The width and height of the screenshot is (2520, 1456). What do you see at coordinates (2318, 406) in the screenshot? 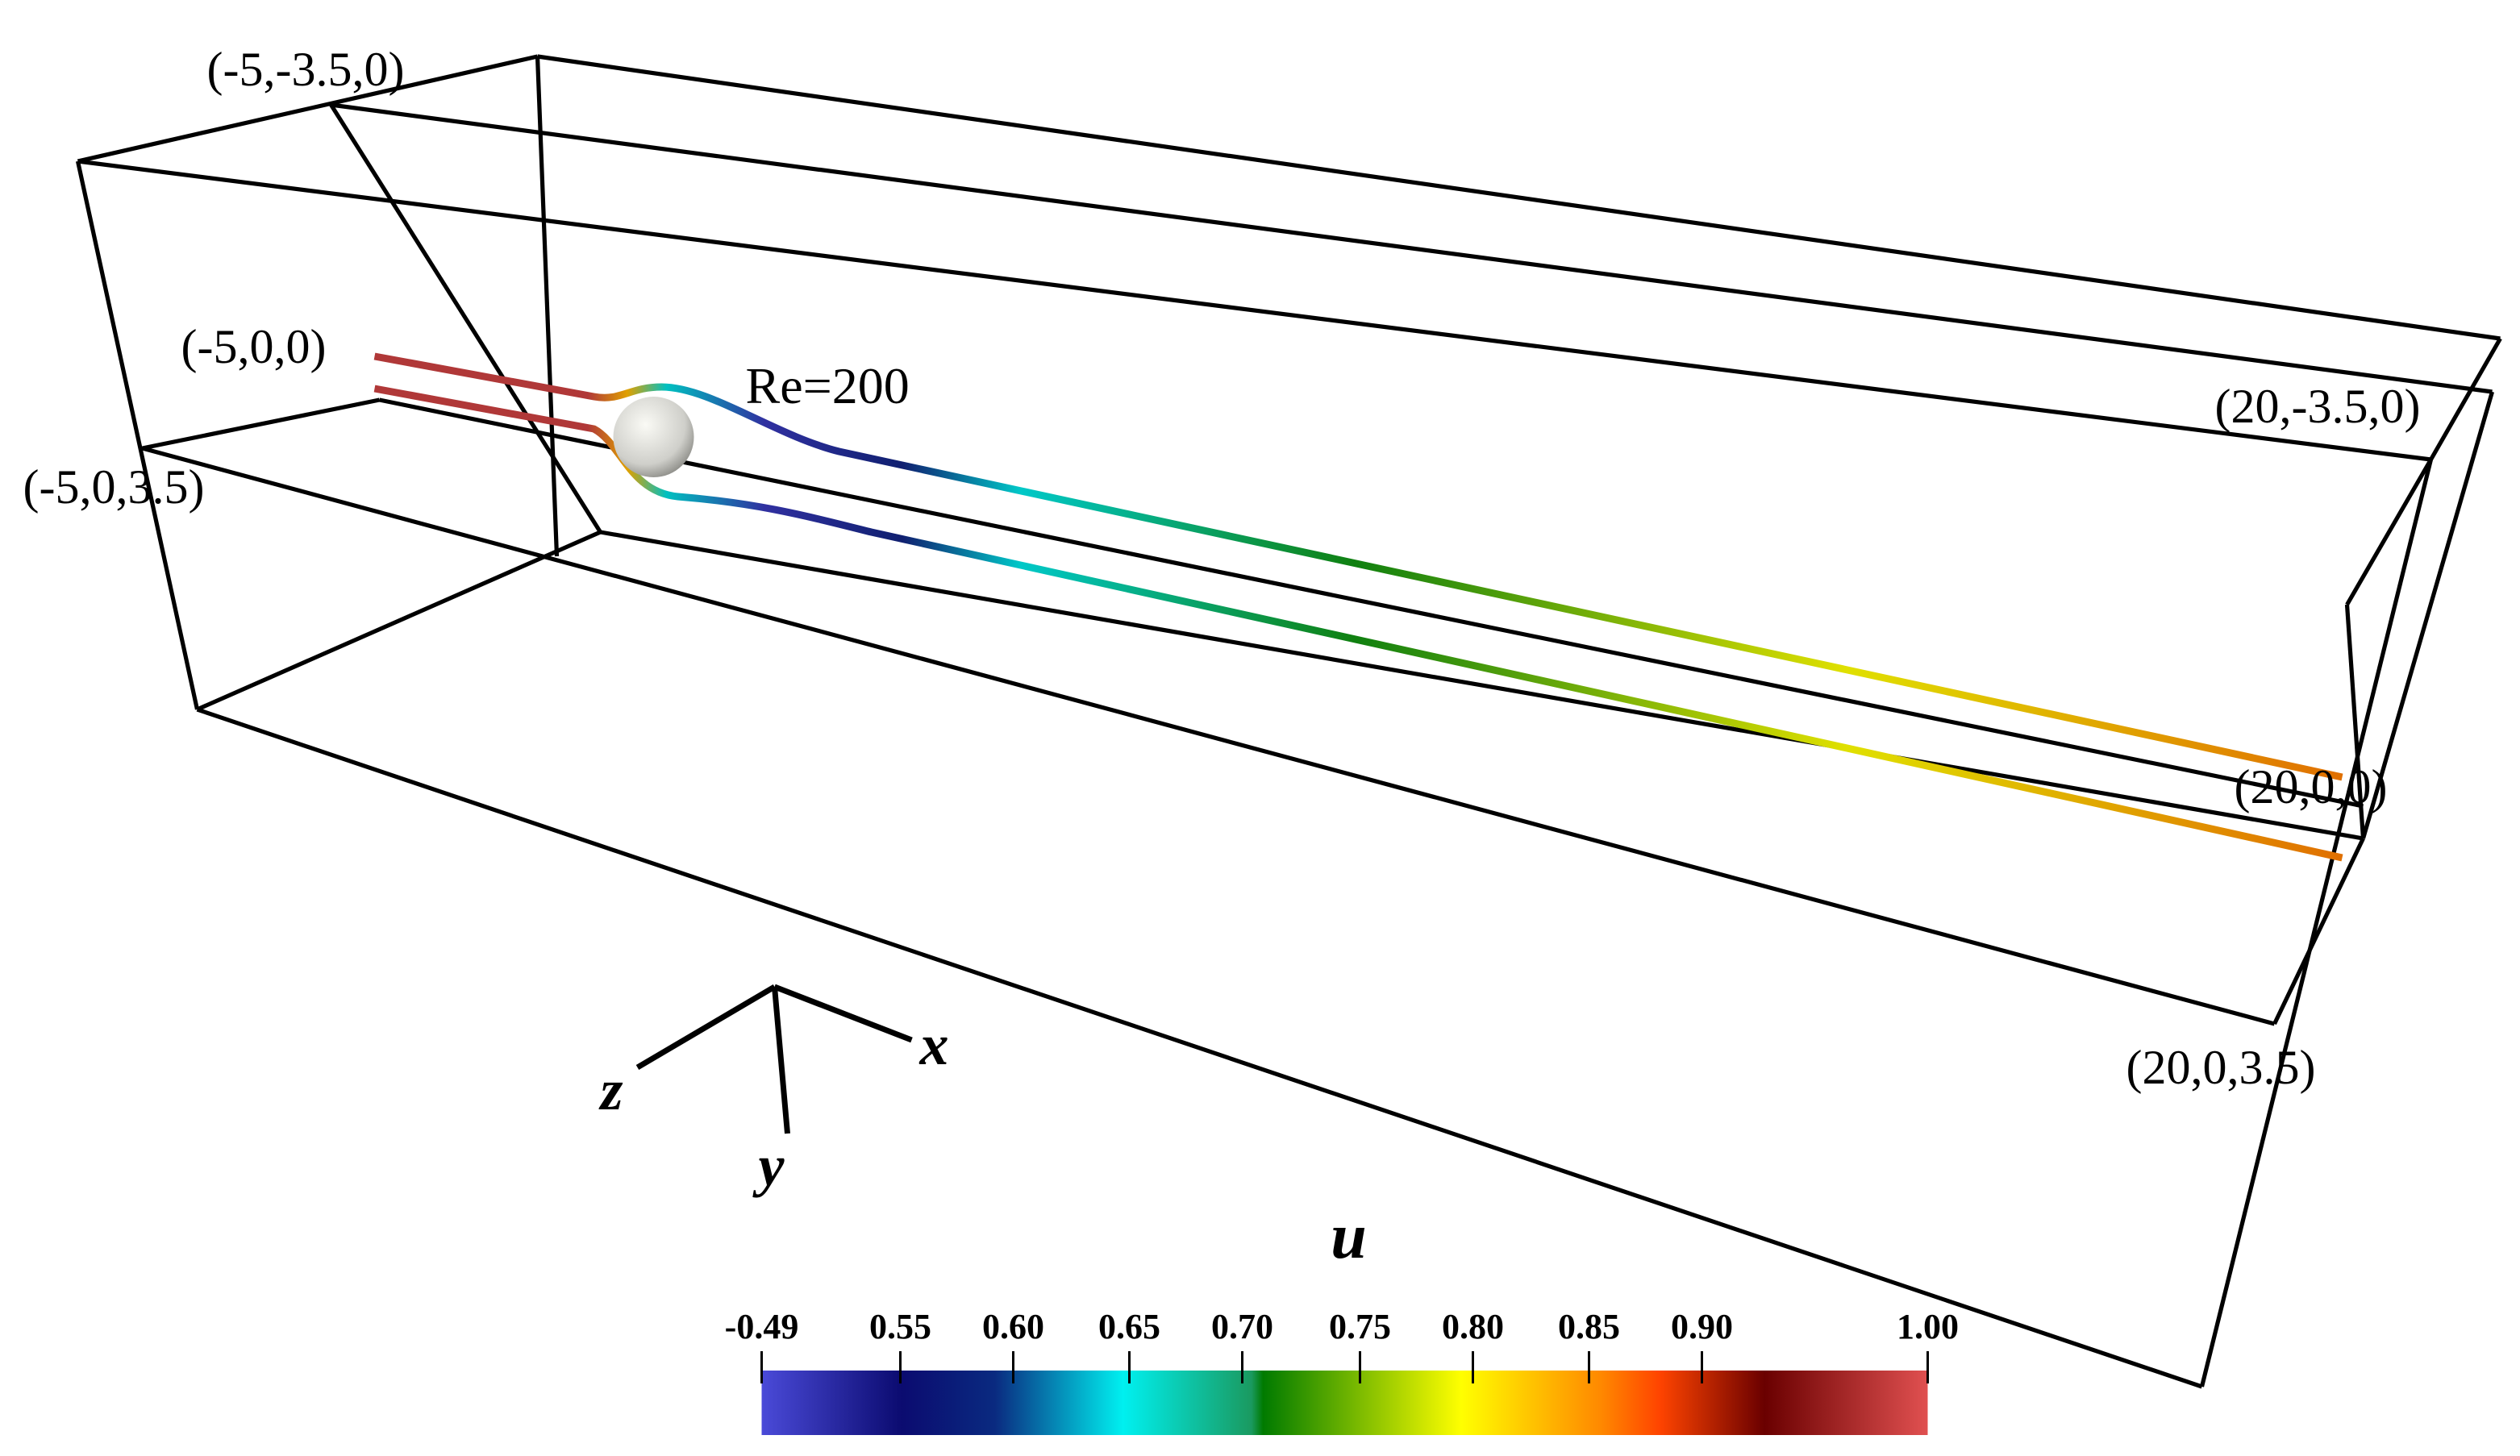
I see `corner-label: (20,-3.5,0)` at bounding box center [2318, 406].